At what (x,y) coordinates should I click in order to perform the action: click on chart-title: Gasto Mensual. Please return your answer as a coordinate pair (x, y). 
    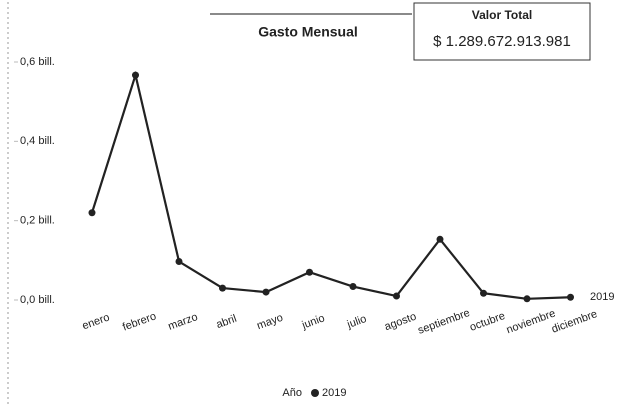
    Looking at the image, I should click on (308, 32).